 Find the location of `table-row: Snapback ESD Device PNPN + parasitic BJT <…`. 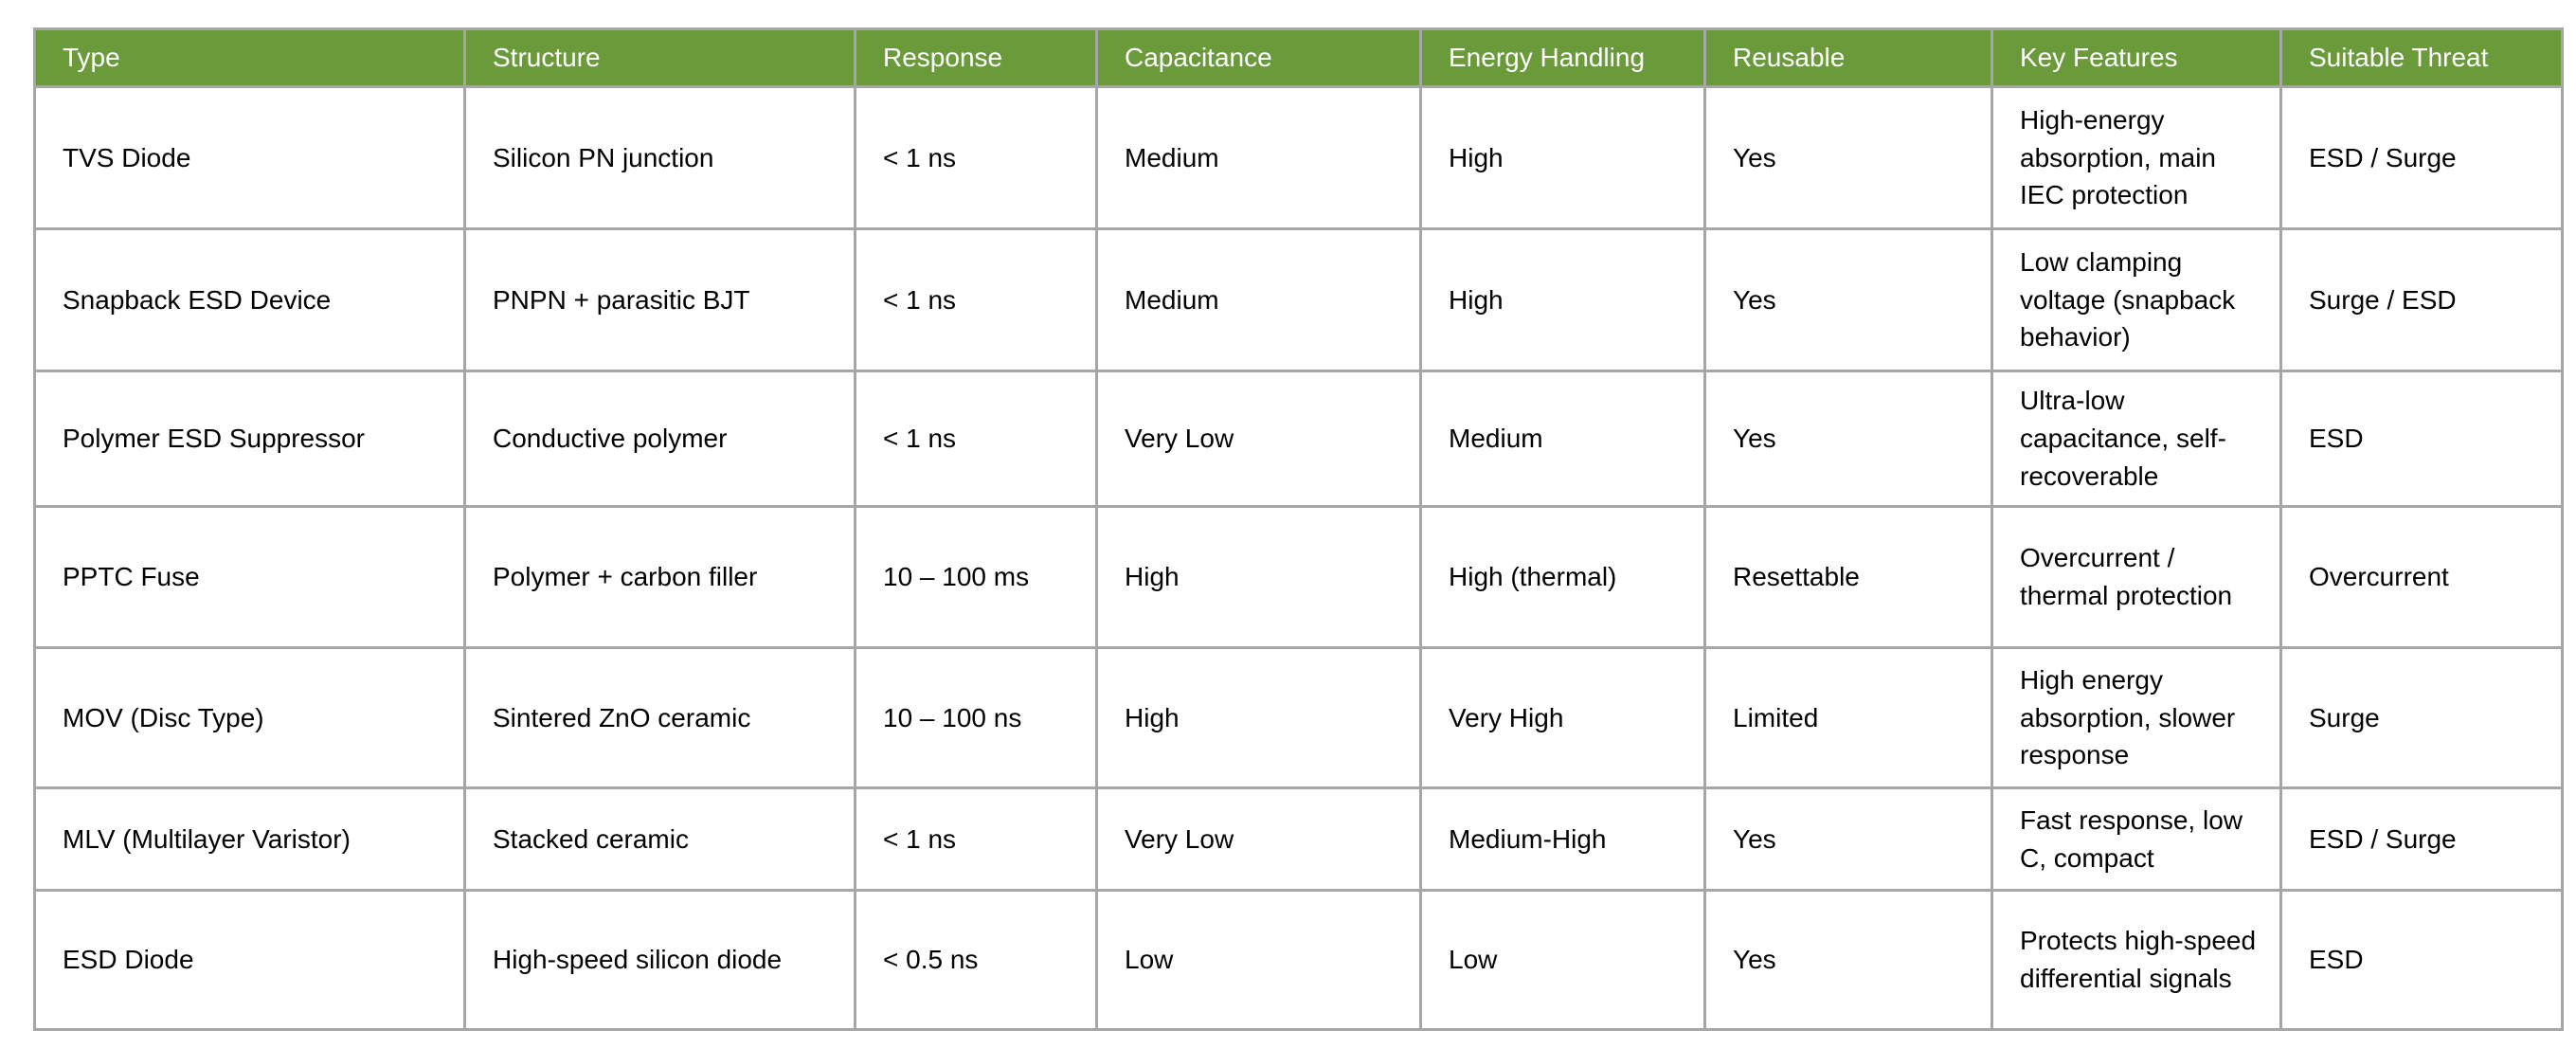

table-row: Snapback ESD Device PNPN + parasitic BJT <… is located at coordinates (1298, 300).